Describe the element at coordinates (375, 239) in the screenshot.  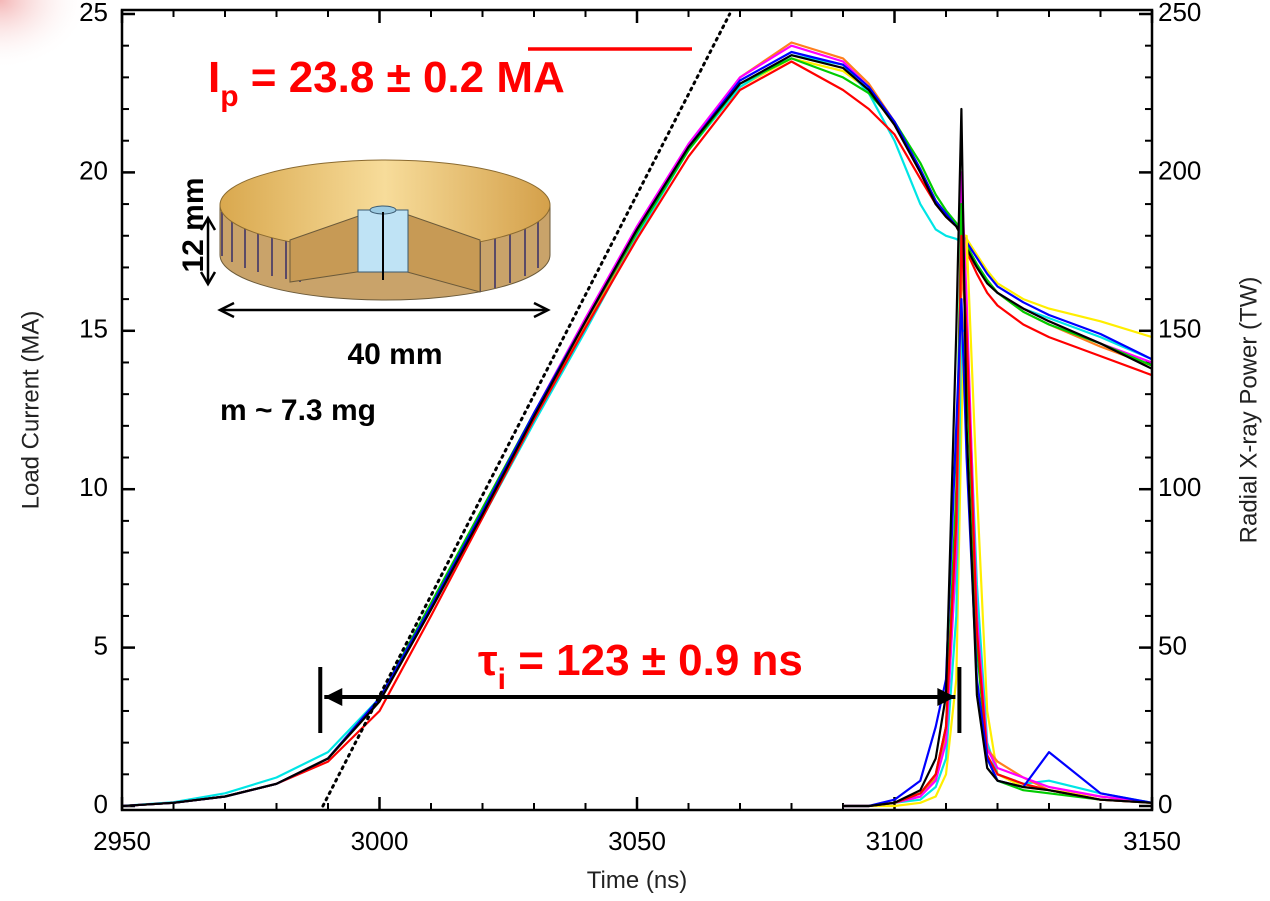
I see `inset-diagram` at that location.